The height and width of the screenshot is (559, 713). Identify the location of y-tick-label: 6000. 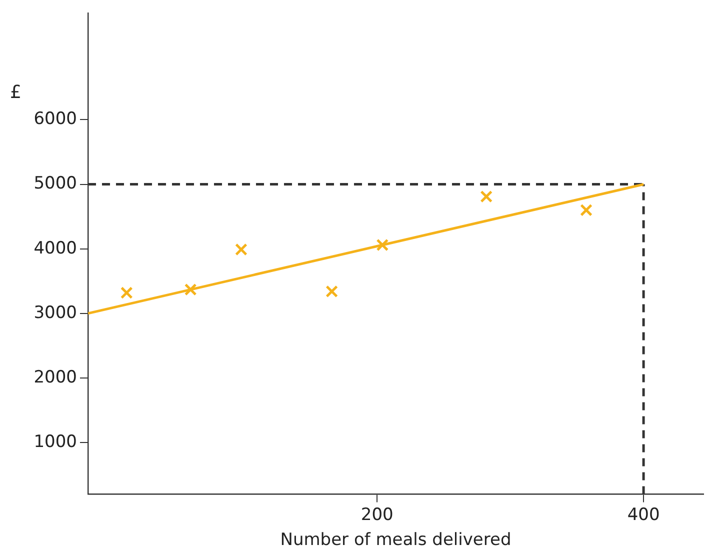
(55, 119).